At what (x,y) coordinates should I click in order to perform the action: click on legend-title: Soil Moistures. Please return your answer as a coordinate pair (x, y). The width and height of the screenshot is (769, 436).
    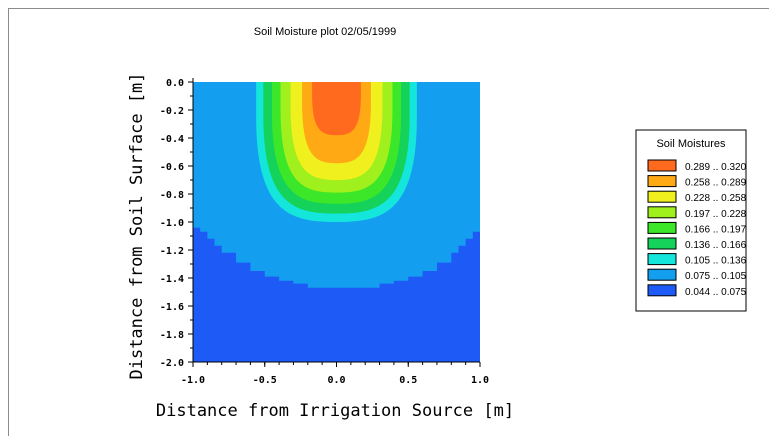
    Looking at the image, I should click on (691, 144).